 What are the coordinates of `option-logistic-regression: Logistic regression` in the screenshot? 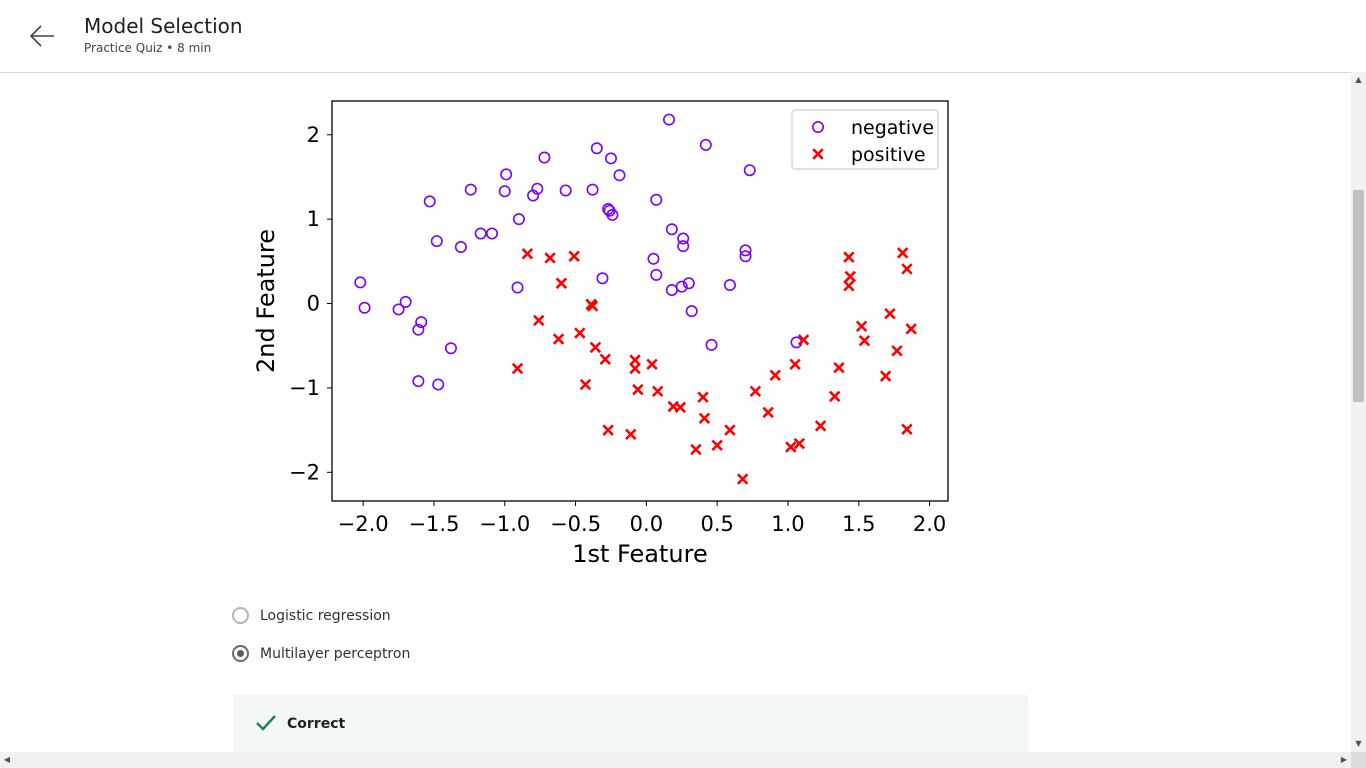 It's located at (311, 615).